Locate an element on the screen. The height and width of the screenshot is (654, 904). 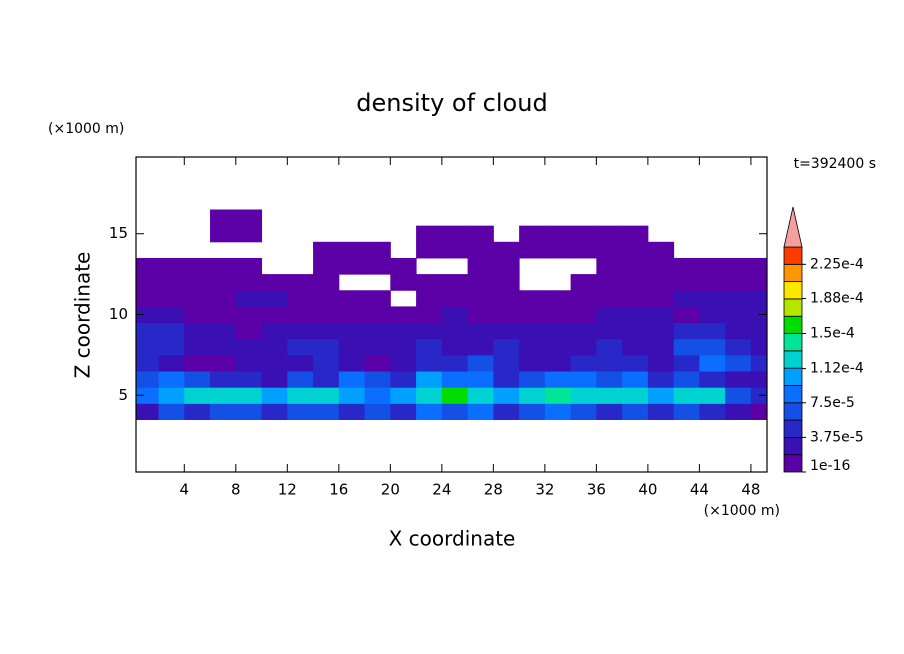
x-tick-label: 12 is located at coordinates (287, 490).